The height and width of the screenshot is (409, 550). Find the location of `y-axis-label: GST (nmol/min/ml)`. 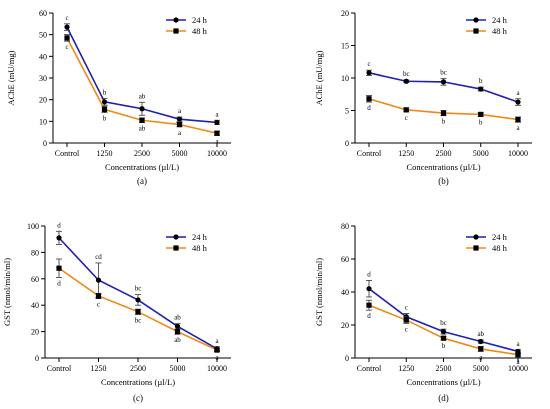

y-axis-label: GST (nmol/min/ml) is located at coordinates (7, 292).